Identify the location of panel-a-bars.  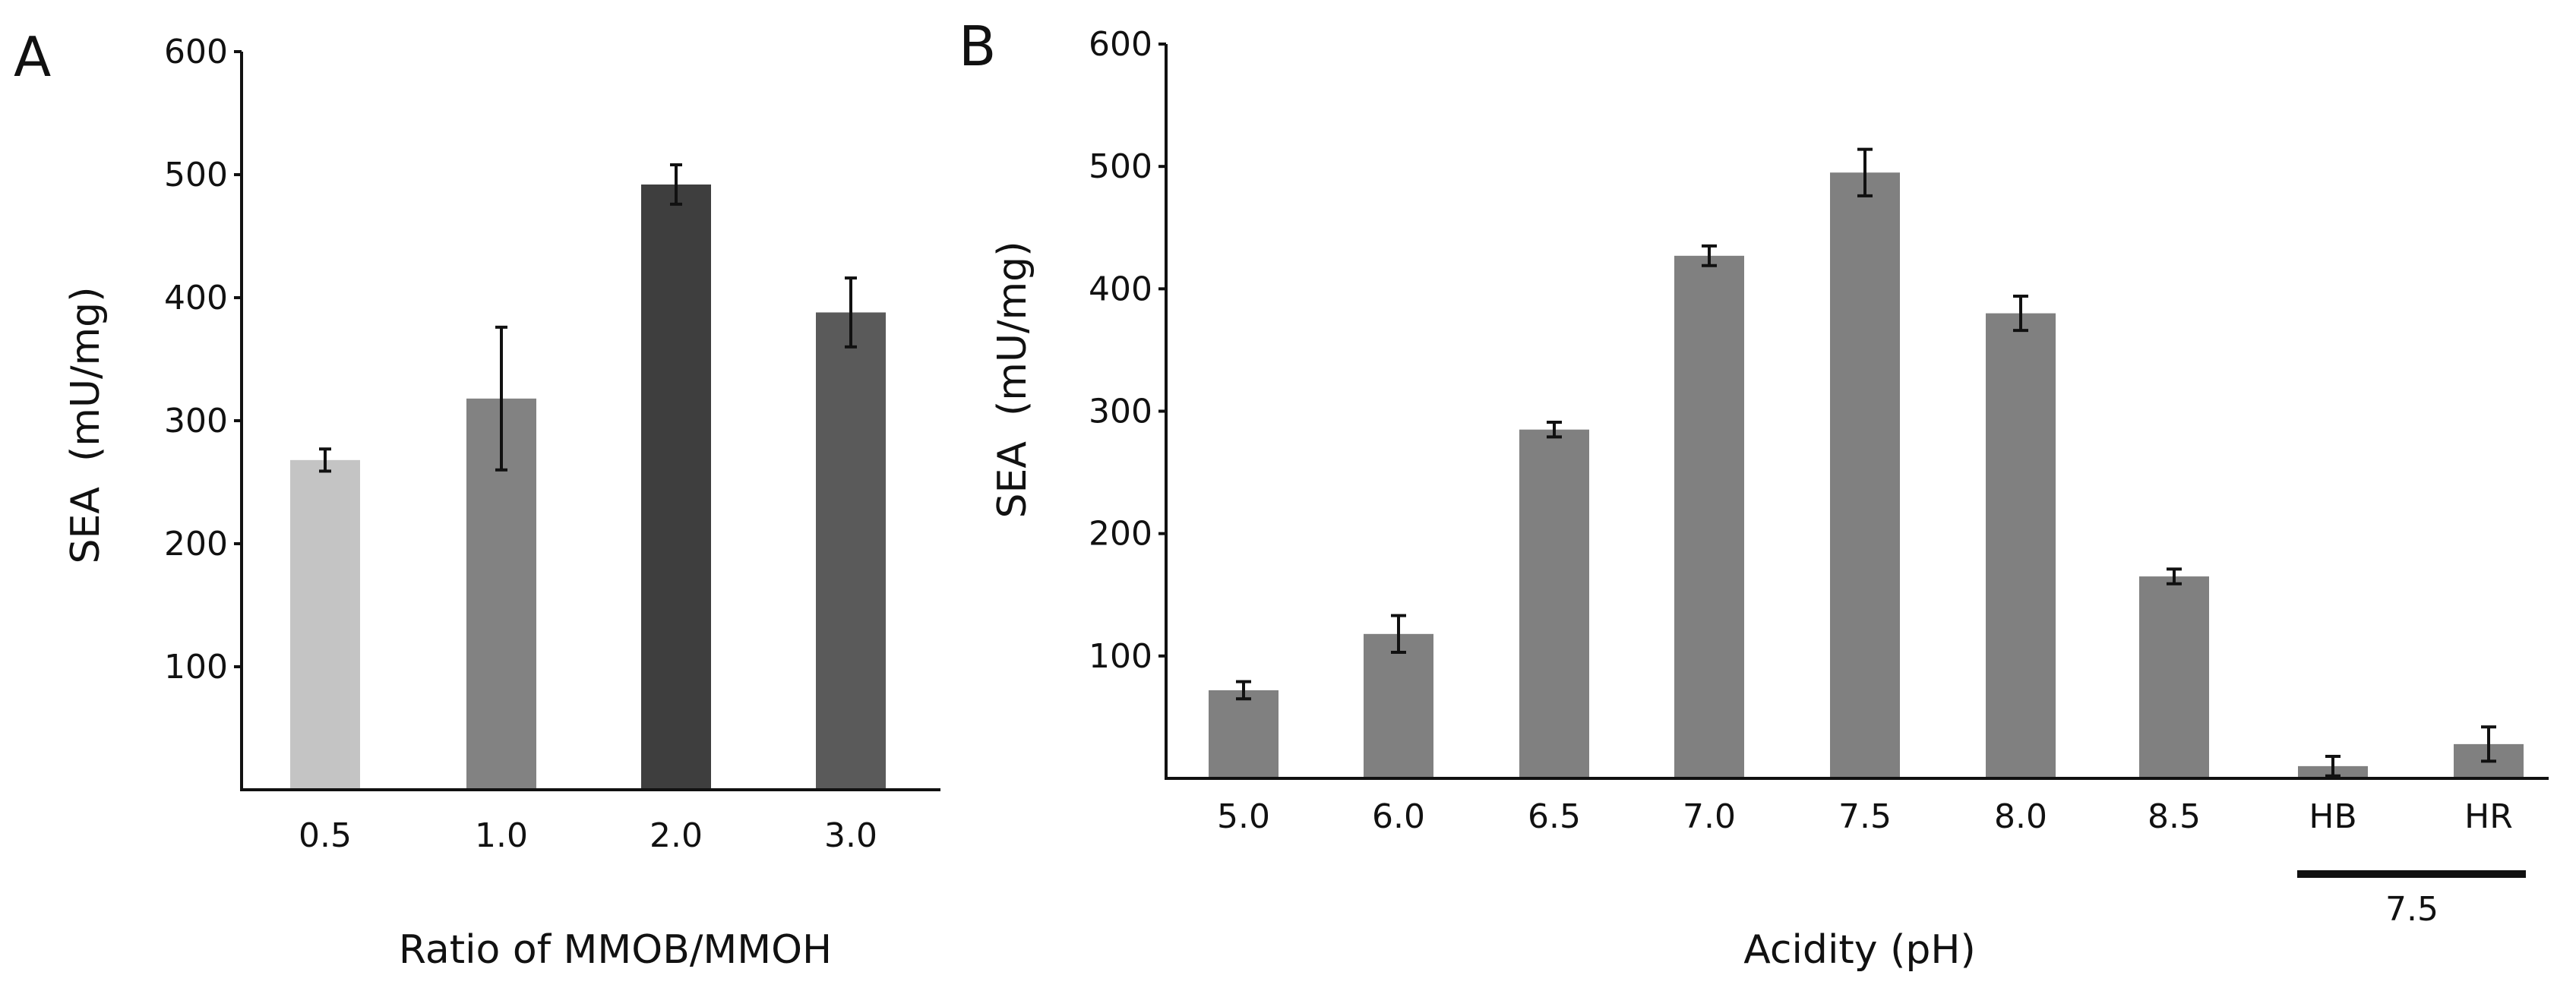
(588, 487).